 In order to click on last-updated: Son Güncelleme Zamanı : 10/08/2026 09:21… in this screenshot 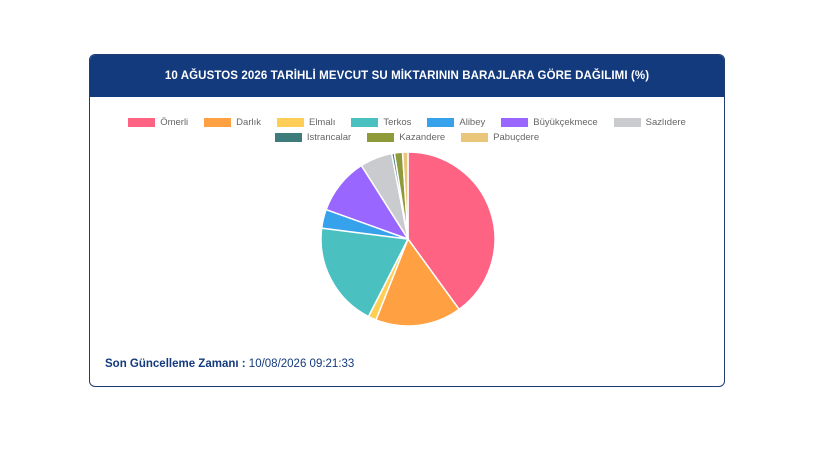, I will do `click(229, 364)`.